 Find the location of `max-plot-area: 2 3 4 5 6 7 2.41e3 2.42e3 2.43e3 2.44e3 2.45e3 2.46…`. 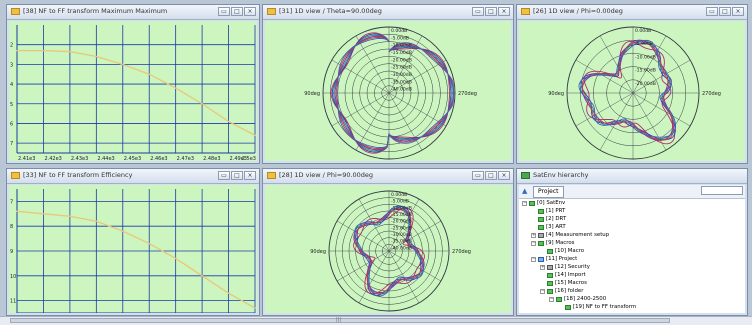

max-plot-area: 2 3 4 5 6 7 2.41e3 2.42e3 2.43e3 2.44e3 2.45e3 2.46… is located at coordinates (133, 91).